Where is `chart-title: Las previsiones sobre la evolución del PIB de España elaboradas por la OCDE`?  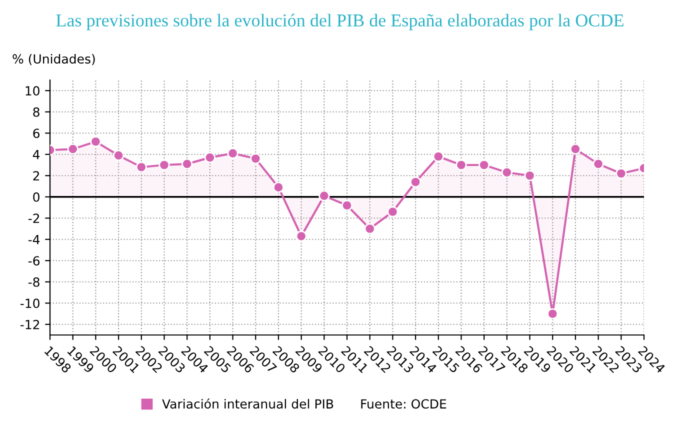
chart-title: Las previsiones sobre la evolución del PIB de España elaboradas por la OCDE is located at coordinates (340, 22).